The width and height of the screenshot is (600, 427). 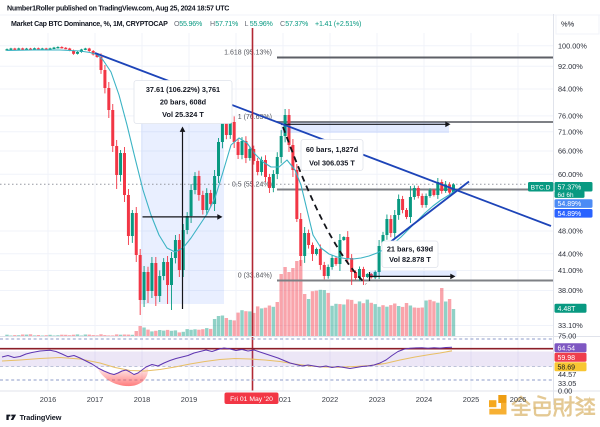 I want to click on svg-text: 44.57, so click(x=567, y=374).